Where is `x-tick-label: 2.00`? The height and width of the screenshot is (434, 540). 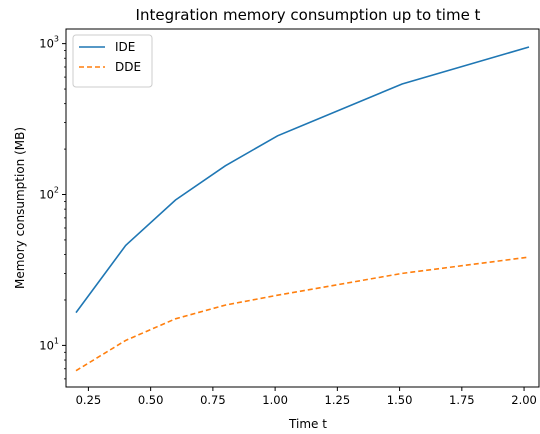
x-tick-label: 2.00 is located at coordinates (524, 400).